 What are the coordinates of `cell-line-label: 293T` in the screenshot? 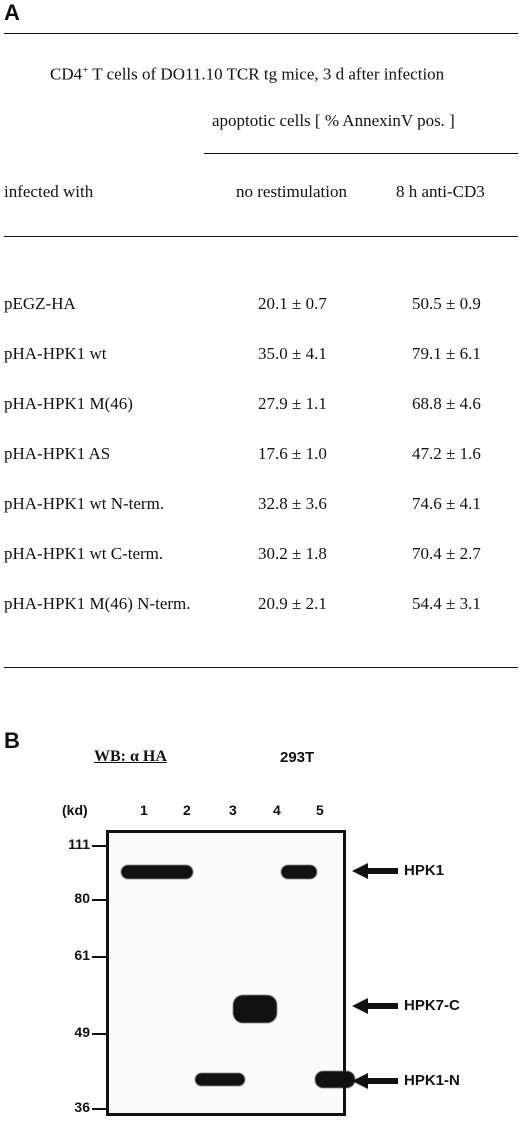 It's located at (297, 757).